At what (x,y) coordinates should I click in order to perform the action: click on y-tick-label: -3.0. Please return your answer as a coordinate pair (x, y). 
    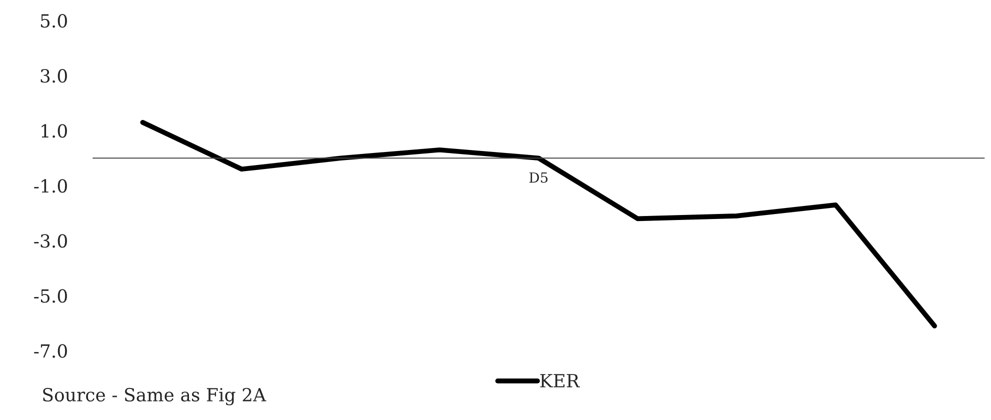
    Looking at the image, I should click on (50, 241).